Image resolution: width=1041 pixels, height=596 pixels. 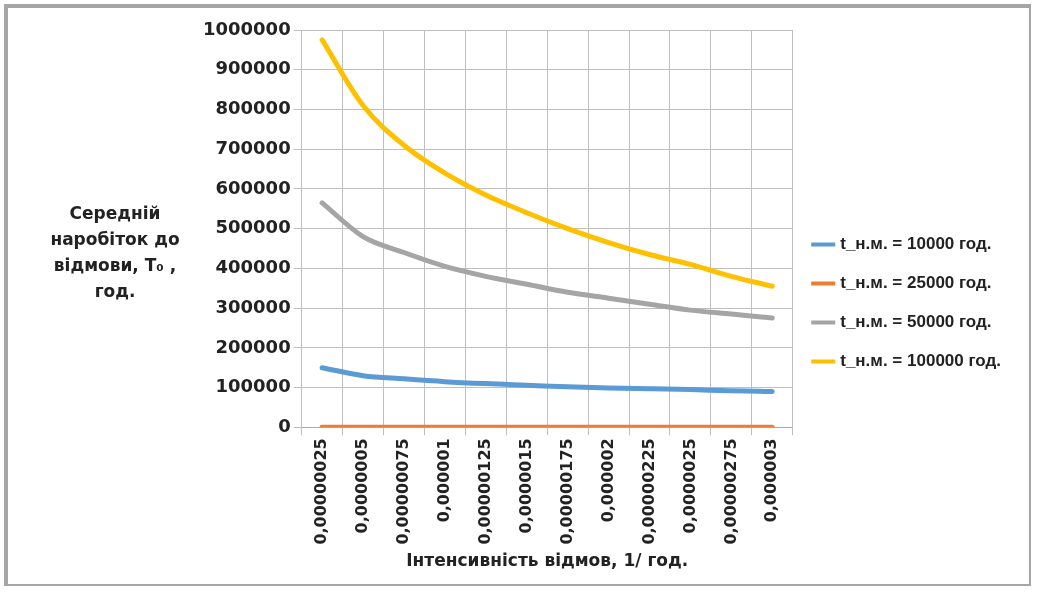 What do you see at coordinates (284, 425) in the screenshot?
I see `y-tick-label: 0` at bounding box center [284, 425].